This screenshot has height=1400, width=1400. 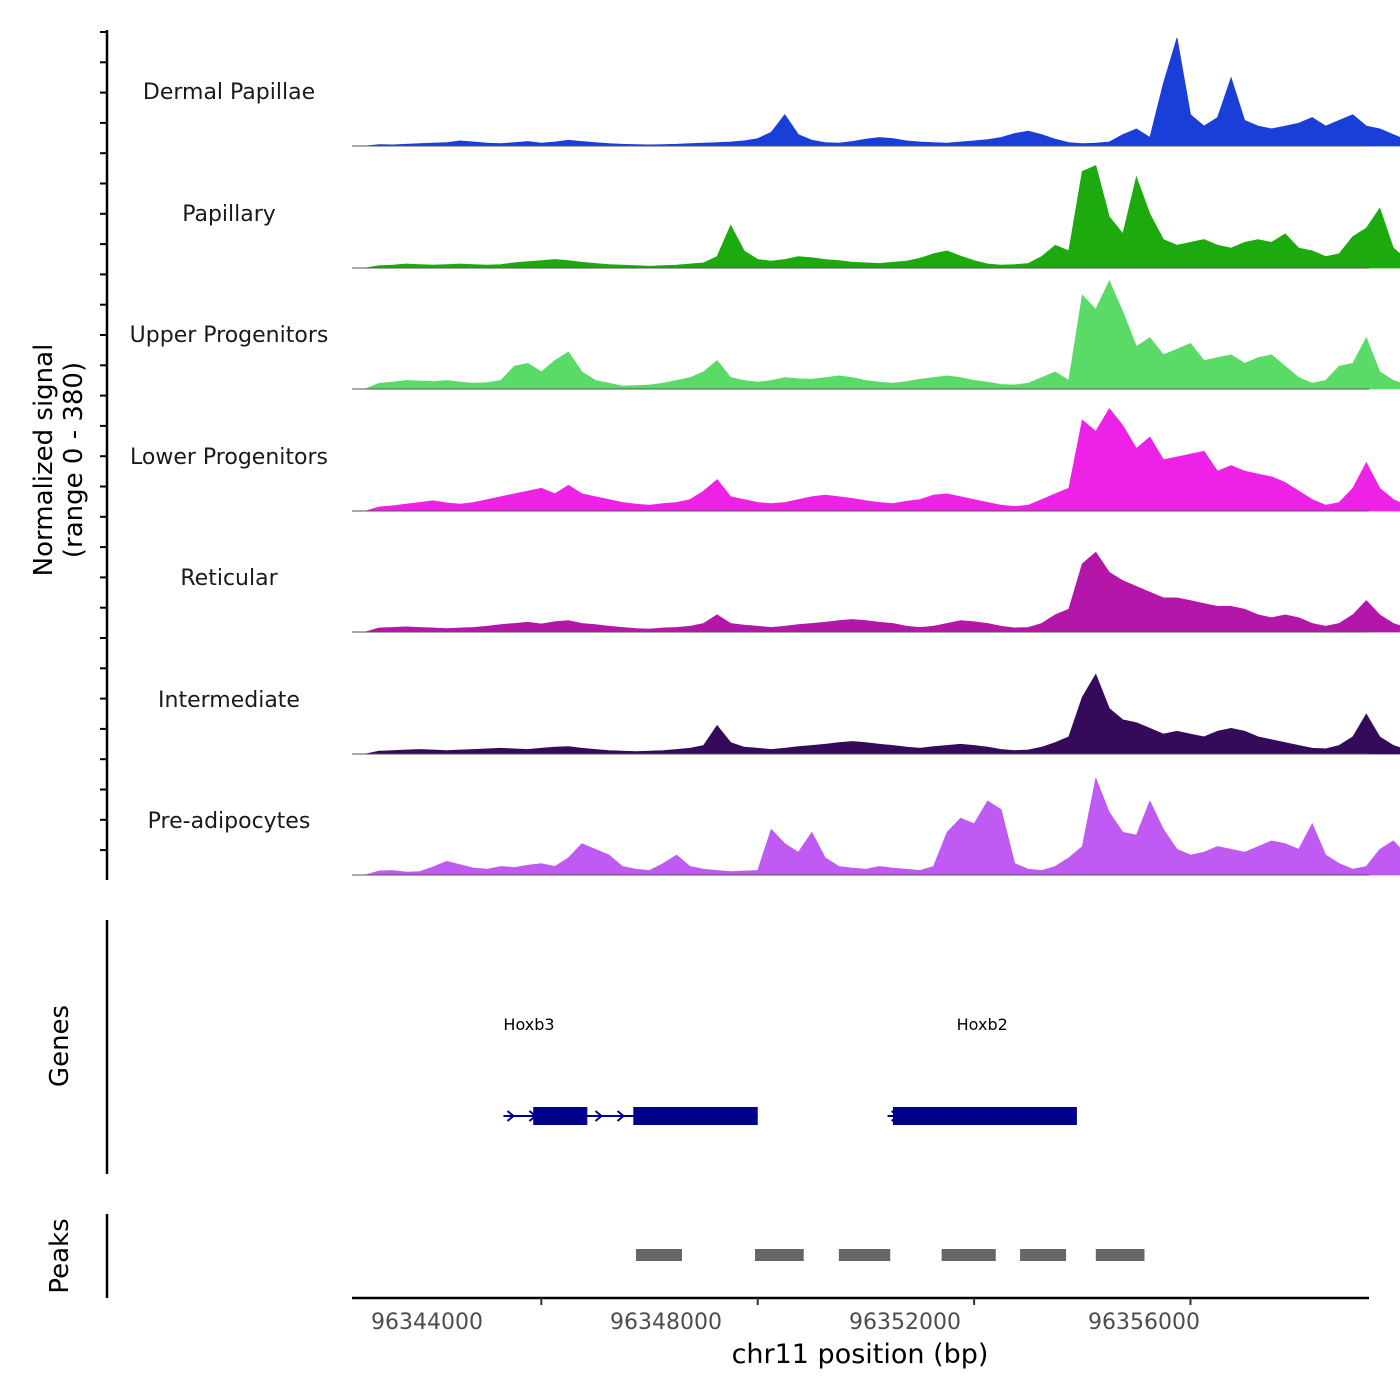 I want to click on signal-area-intermediate, so click(x=876, y=714).